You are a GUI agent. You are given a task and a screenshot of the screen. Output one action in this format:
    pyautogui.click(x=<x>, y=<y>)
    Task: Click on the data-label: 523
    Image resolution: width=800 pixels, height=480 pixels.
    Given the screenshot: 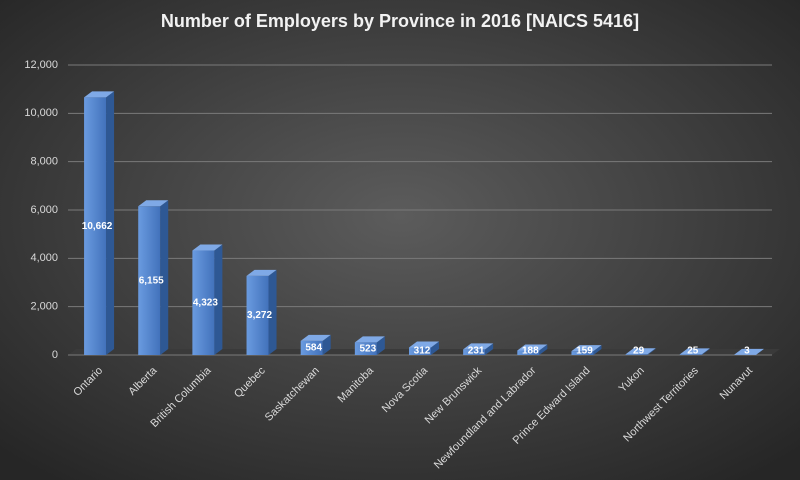 What is the action you would take?
    pyautogui.click(x=368, y=348)
    